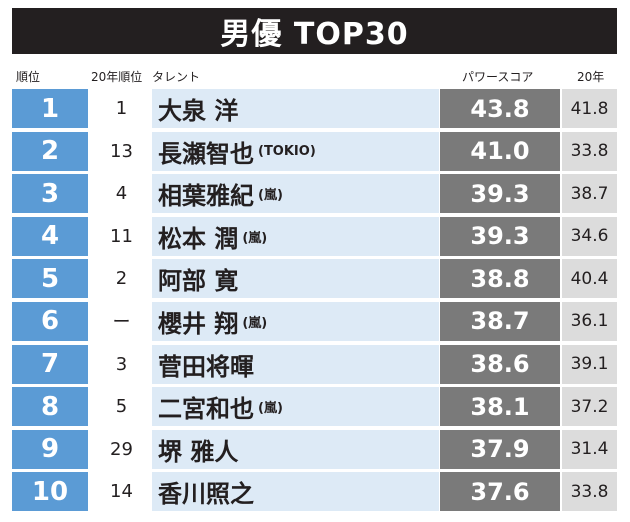 The width and height of the screenshot is (630, 522). What do you see at coordinates (295, 108) in the screenshot?
I see `talent-cell: 大泉 洋` at bounding box center [295, 108].